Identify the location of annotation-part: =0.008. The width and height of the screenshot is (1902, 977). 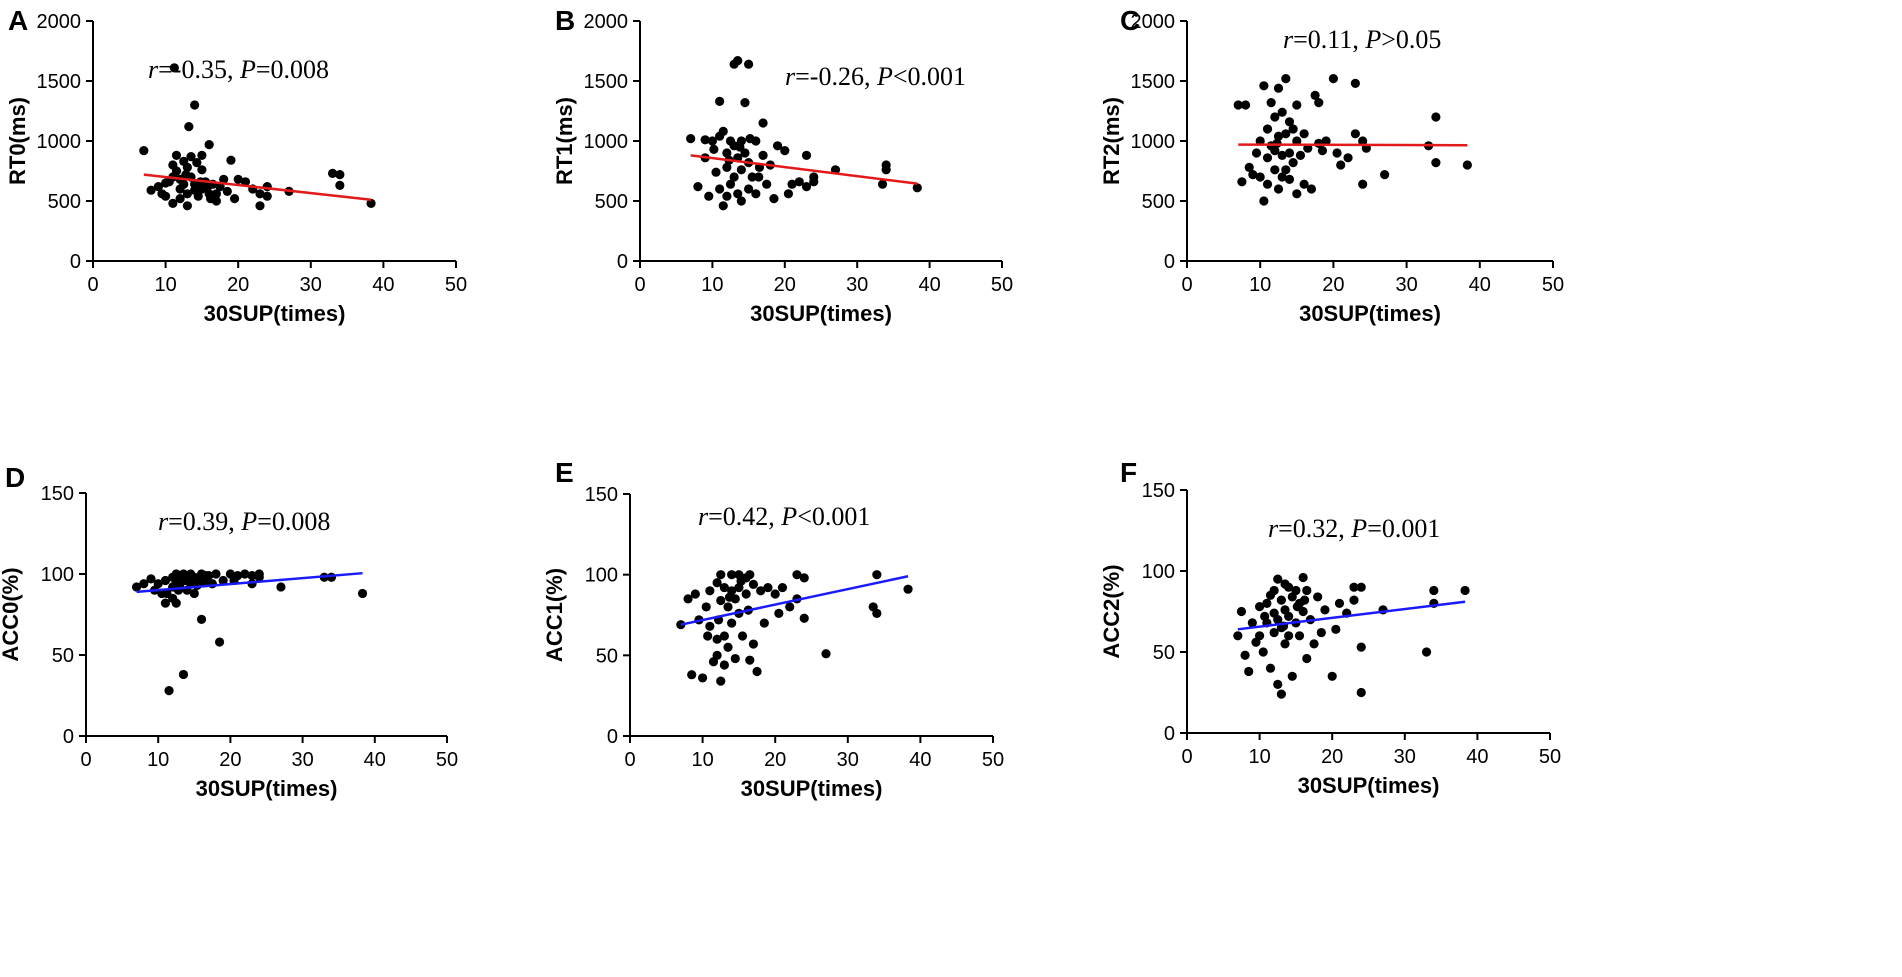
(293, 521).